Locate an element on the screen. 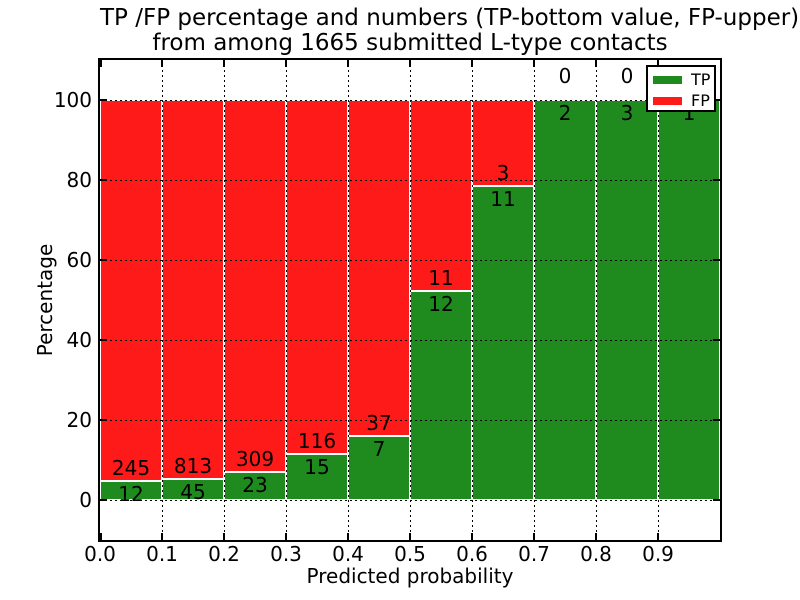 This screenshot has height=600, width=800. tp-legend-swatch-icon is located at coordinates (667, 79).